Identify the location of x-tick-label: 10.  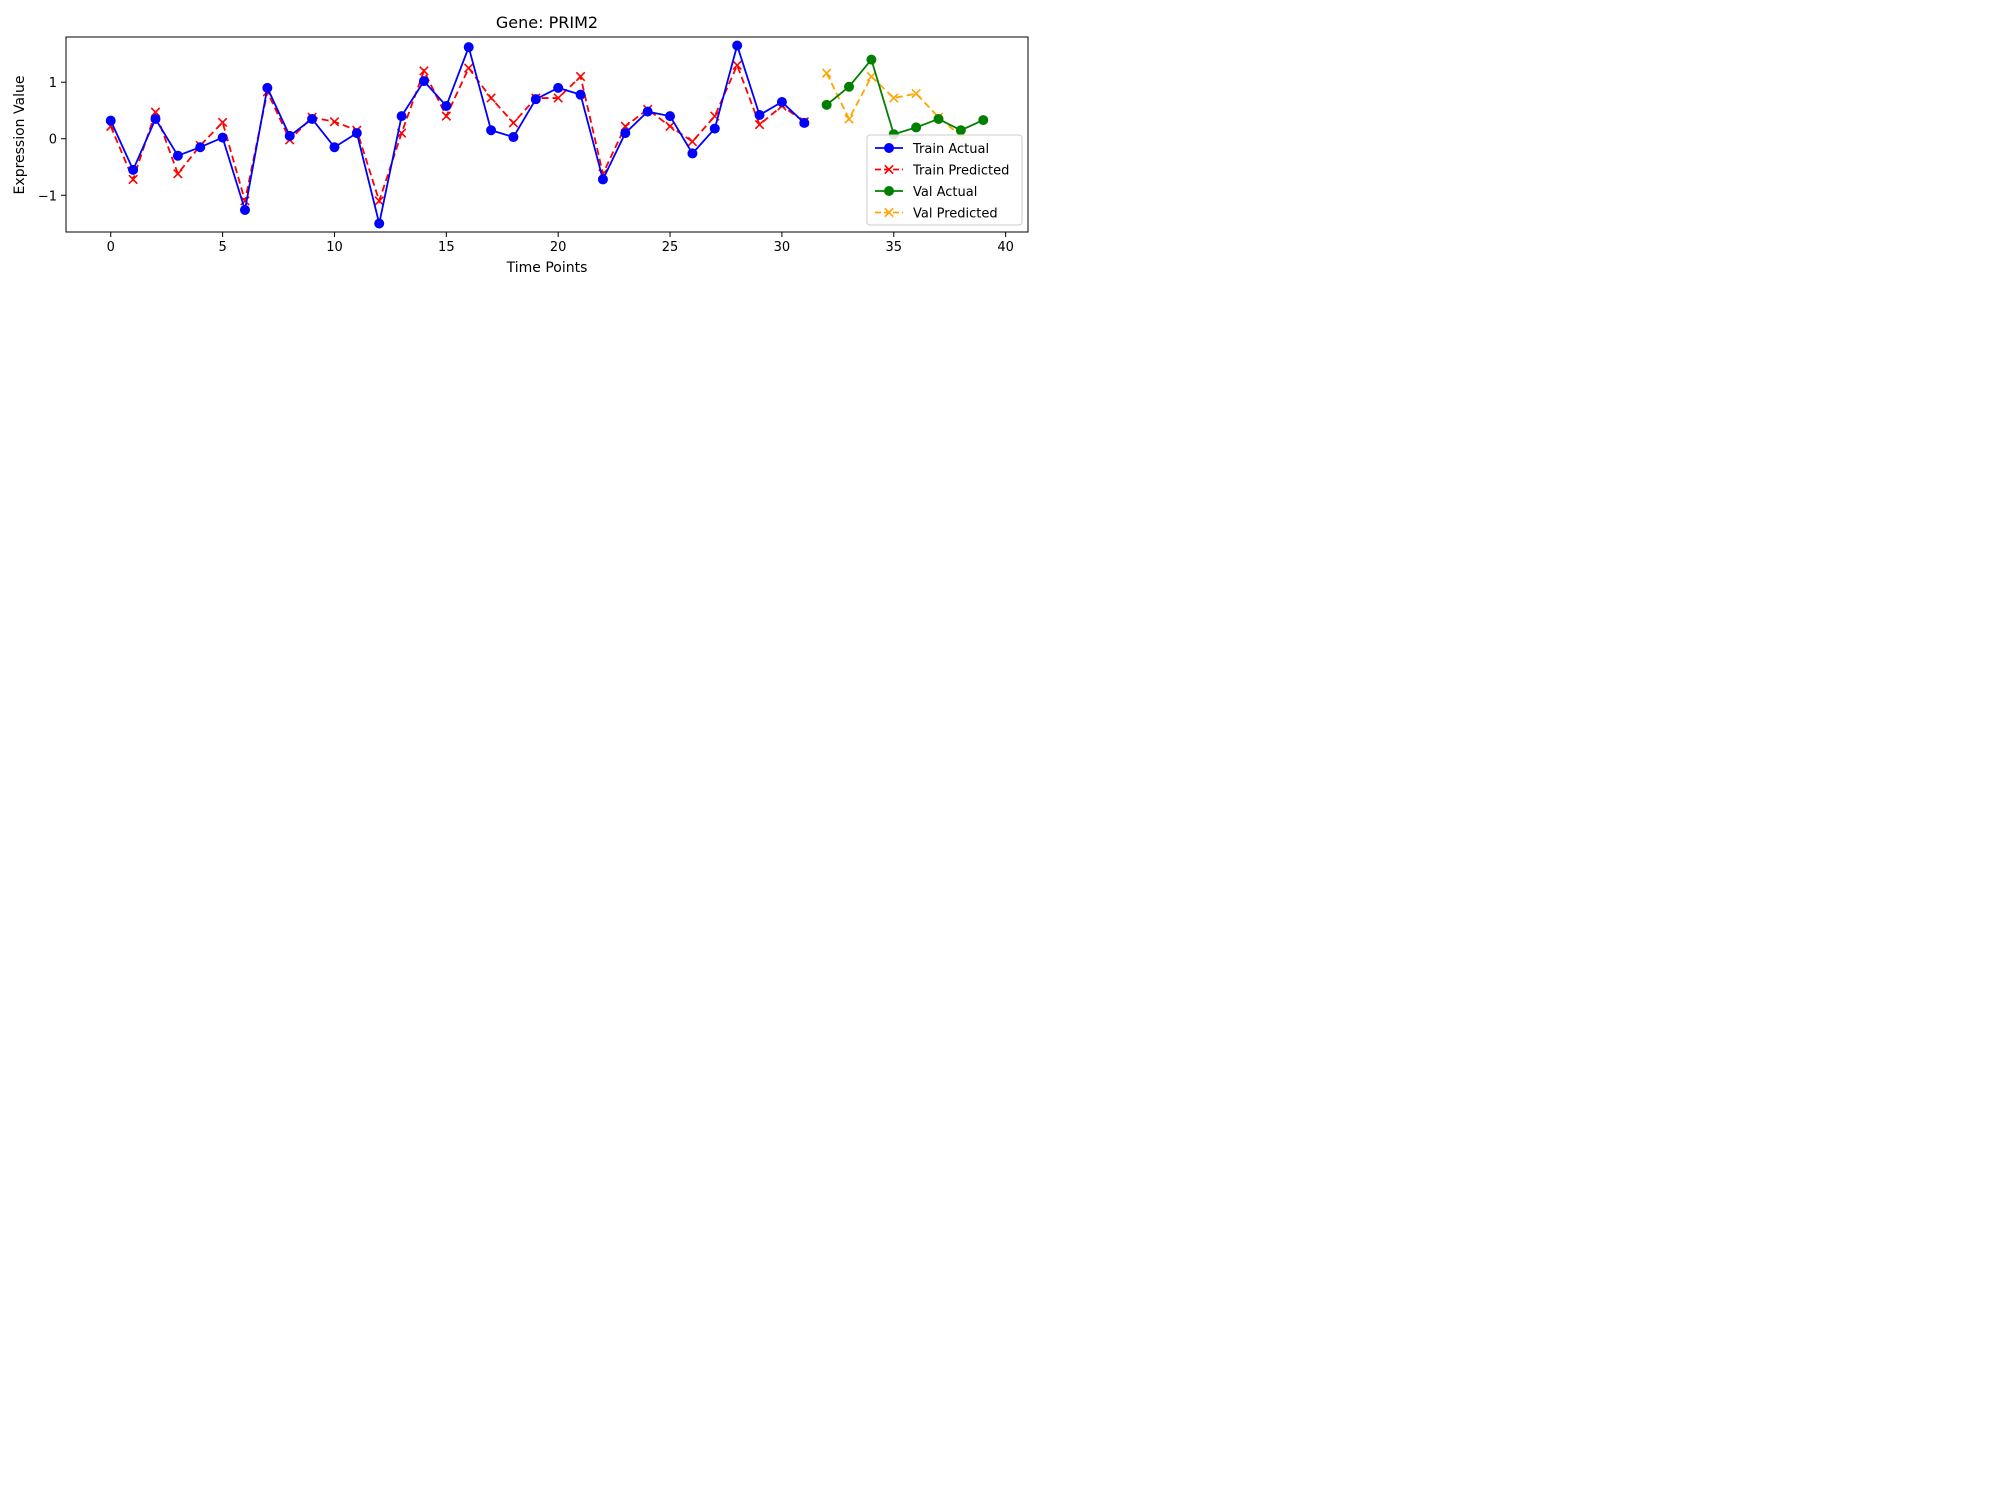
(334, 247).